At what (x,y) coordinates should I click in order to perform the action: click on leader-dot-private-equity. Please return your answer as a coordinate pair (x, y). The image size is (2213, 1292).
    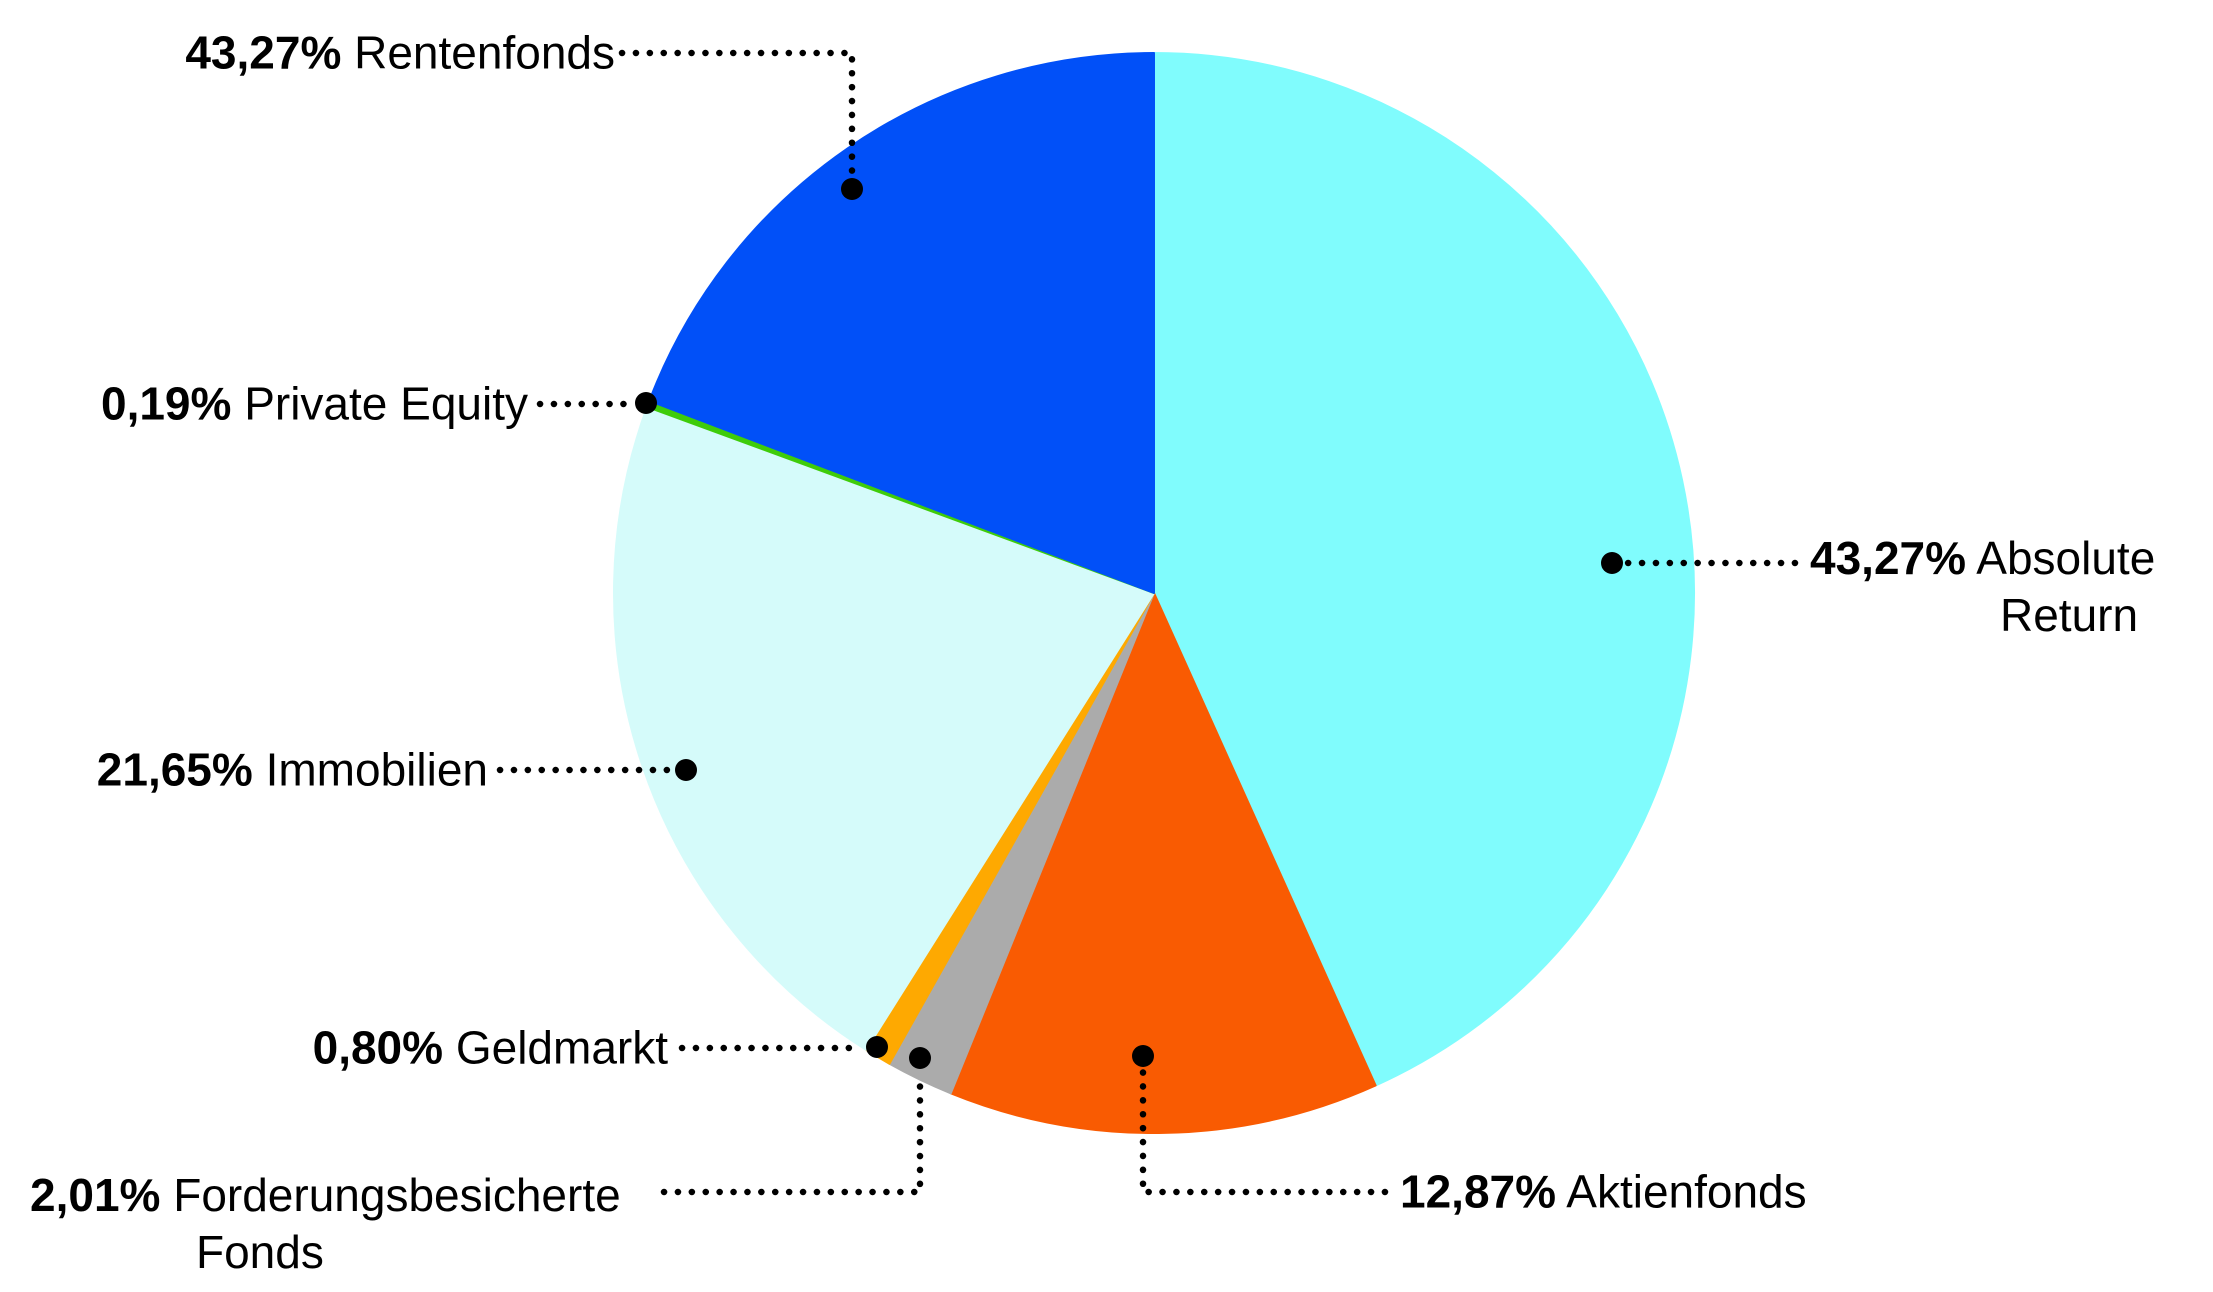
    Looking at the image, I should click on (646, 403).